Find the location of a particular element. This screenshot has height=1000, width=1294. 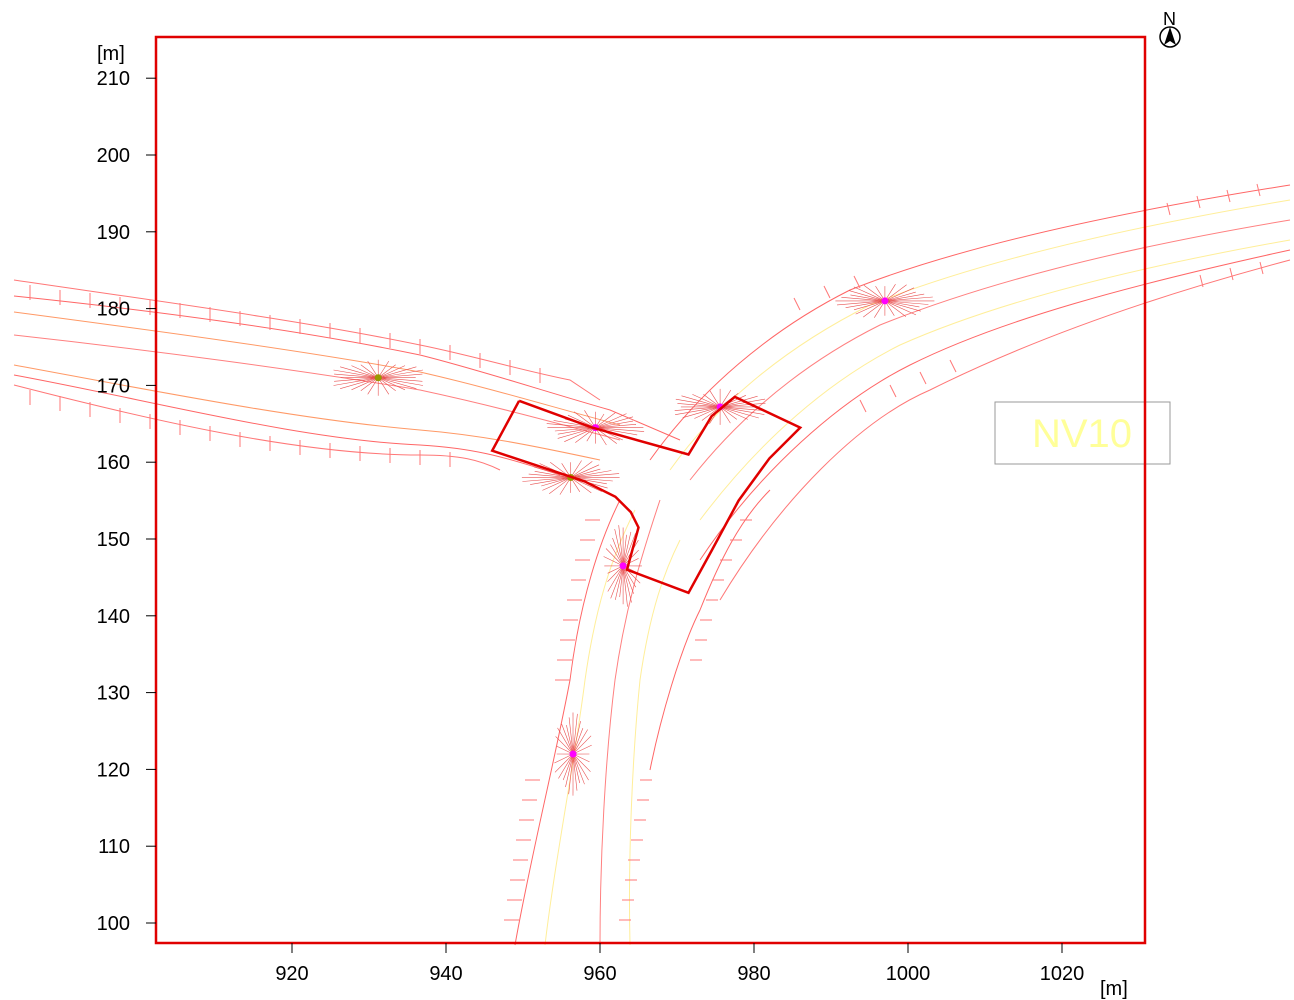

west-road-centerline is located at coordinates (317, 368).